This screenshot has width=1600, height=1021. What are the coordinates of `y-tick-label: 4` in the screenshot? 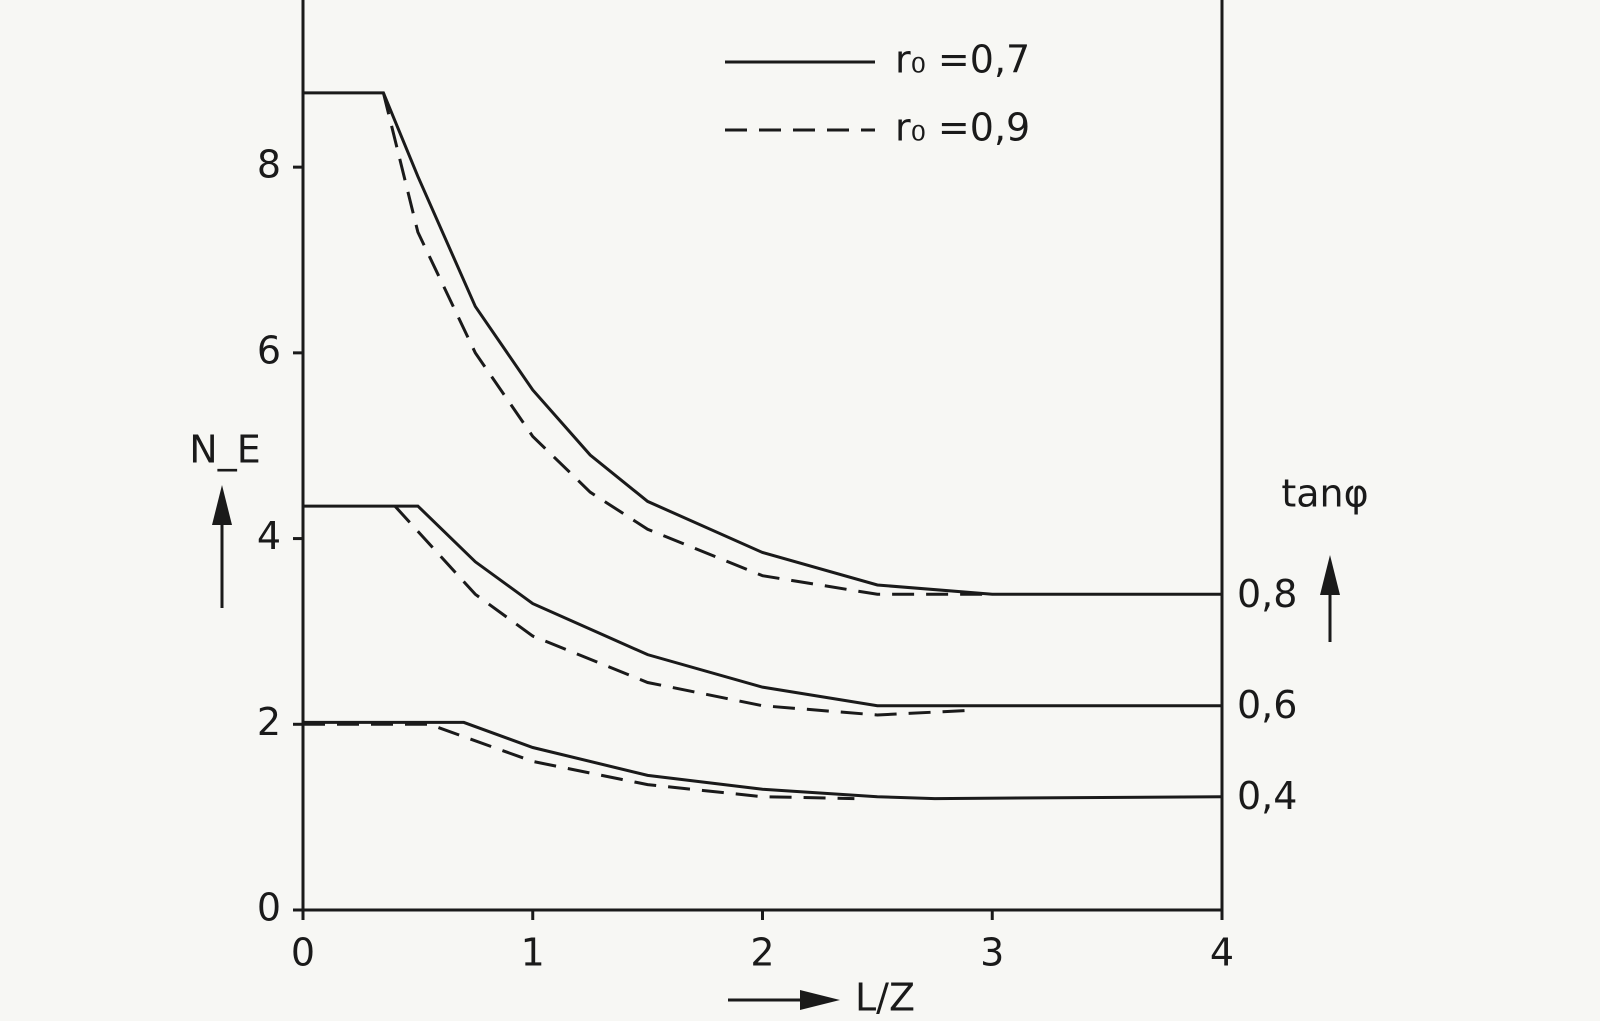 It's located at (269, 536).